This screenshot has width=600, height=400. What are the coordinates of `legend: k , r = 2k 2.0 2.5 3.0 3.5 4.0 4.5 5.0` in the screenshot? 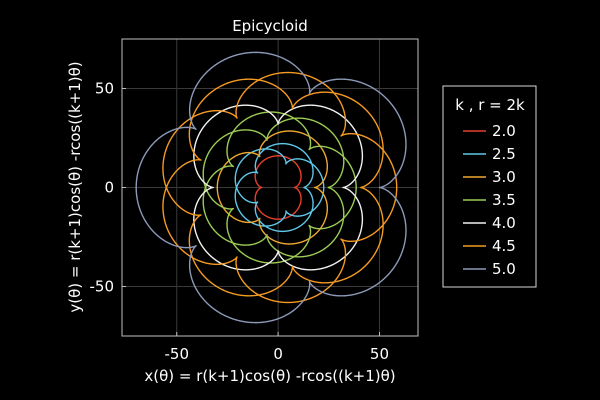 It's located at (489, 186).